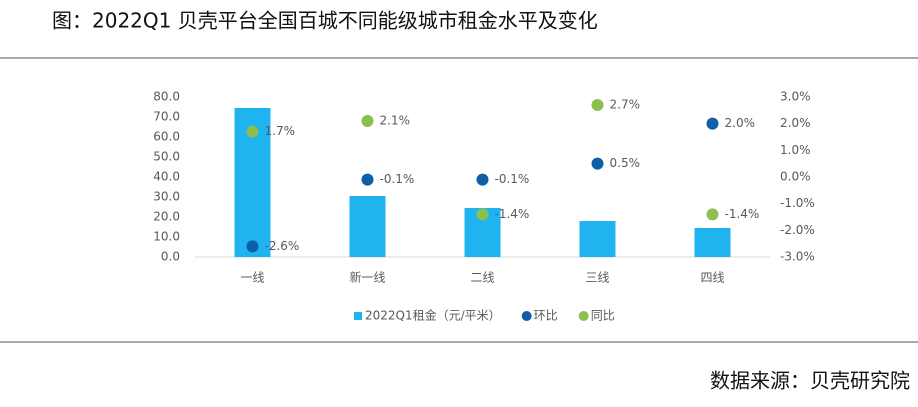  Describe the element at coordinates (166, 97) in the screenshot. I see `y-tick-label: 80.0` at that location.